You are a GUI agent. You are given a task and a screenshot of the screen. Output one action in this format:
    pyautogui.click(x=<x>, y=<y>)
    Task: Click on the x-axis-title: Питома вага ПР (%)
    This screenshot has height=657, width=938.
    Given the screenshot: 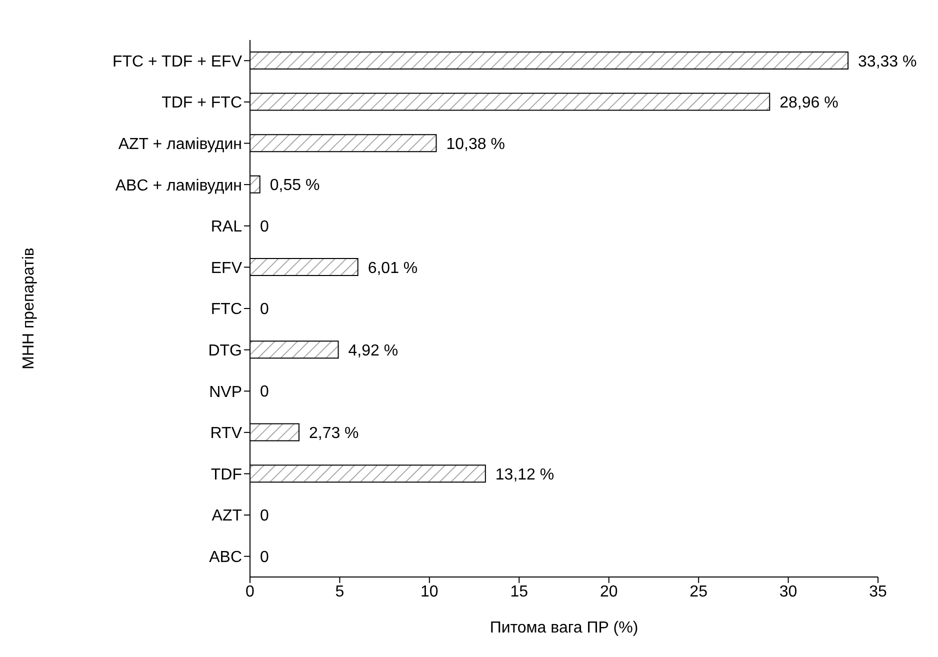 What is the action you would take?
    pyautogui.click(x=564, y=627)
    